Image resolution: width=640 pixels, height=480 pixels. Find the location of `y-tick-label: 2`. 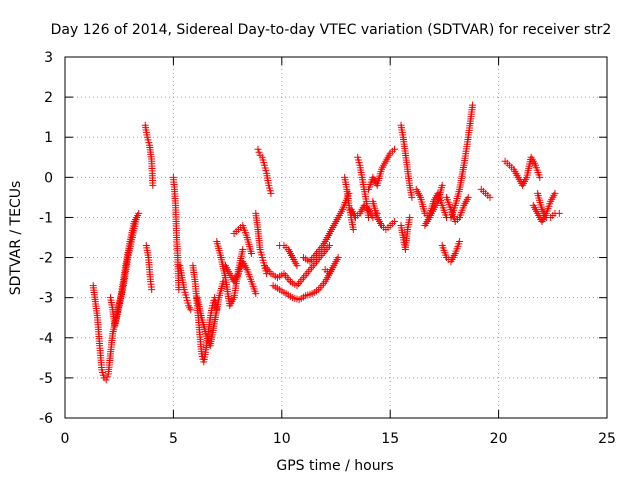

y-tick-label: 2 is located at coordinates (48, 98).